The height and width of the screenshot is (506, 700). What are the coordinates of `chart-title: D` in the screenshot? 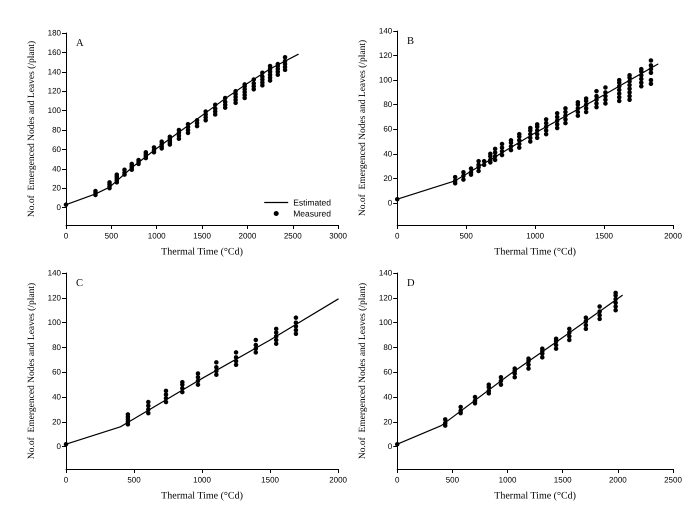 It's located at (411, 283).